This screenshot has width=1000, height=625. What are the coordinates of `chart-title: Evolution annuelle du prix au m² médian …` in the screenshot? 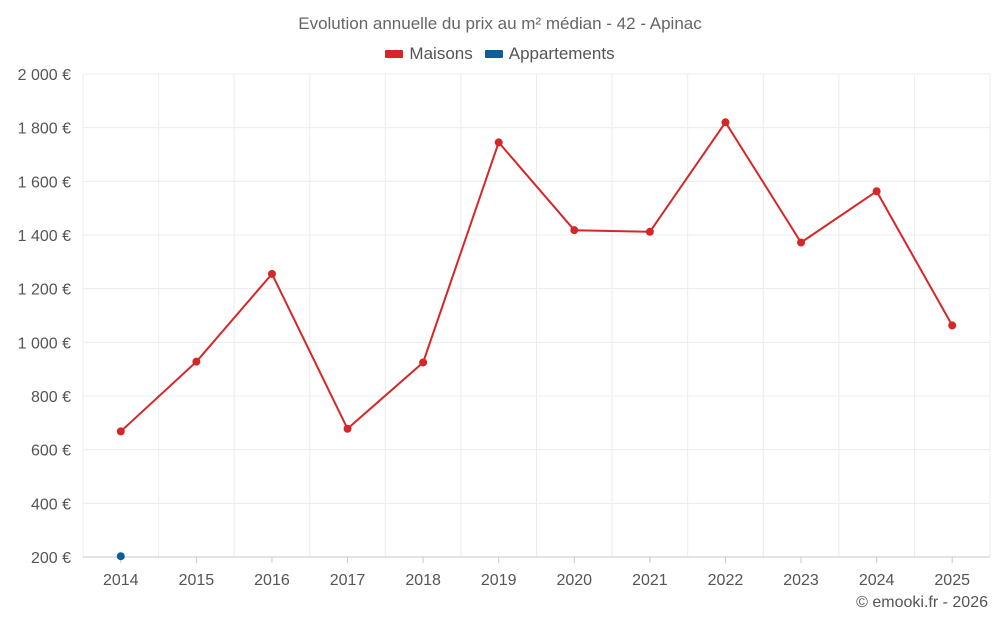 It's located at (500, 23).